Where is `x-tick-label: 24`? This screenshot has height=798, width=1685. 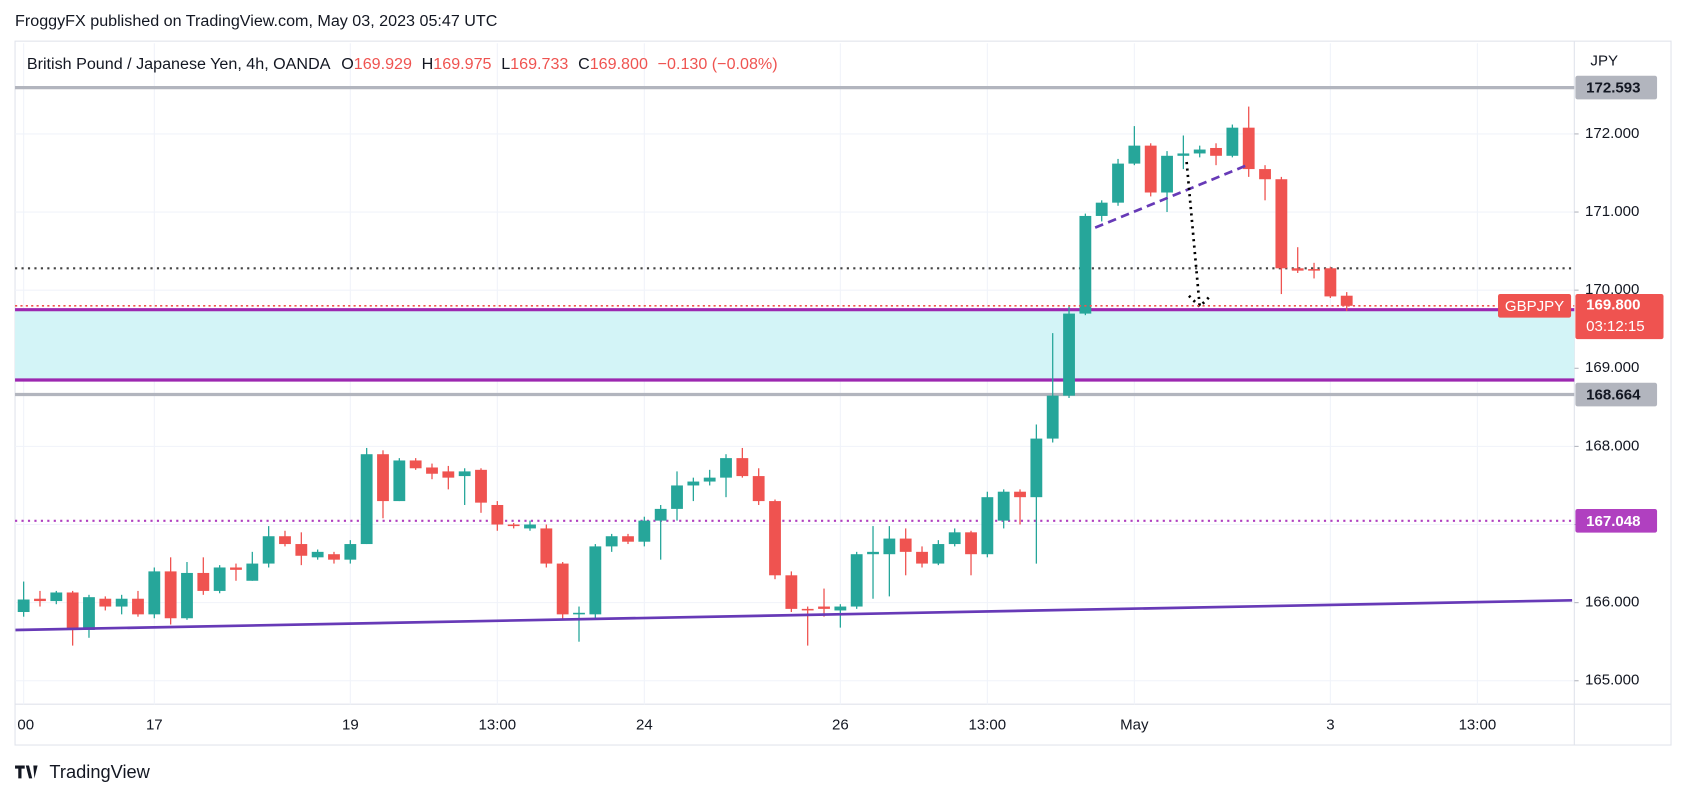
x-tick-label: 24 is located at coordinates (644, 725).